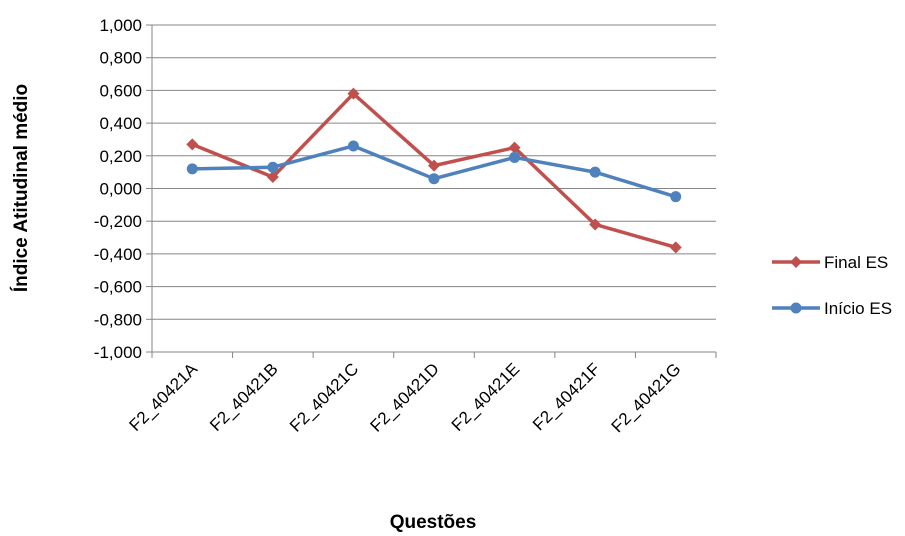 The image size is (905, 536). I want to click on x-tick-label: F2_40421C, so click(324, 397).